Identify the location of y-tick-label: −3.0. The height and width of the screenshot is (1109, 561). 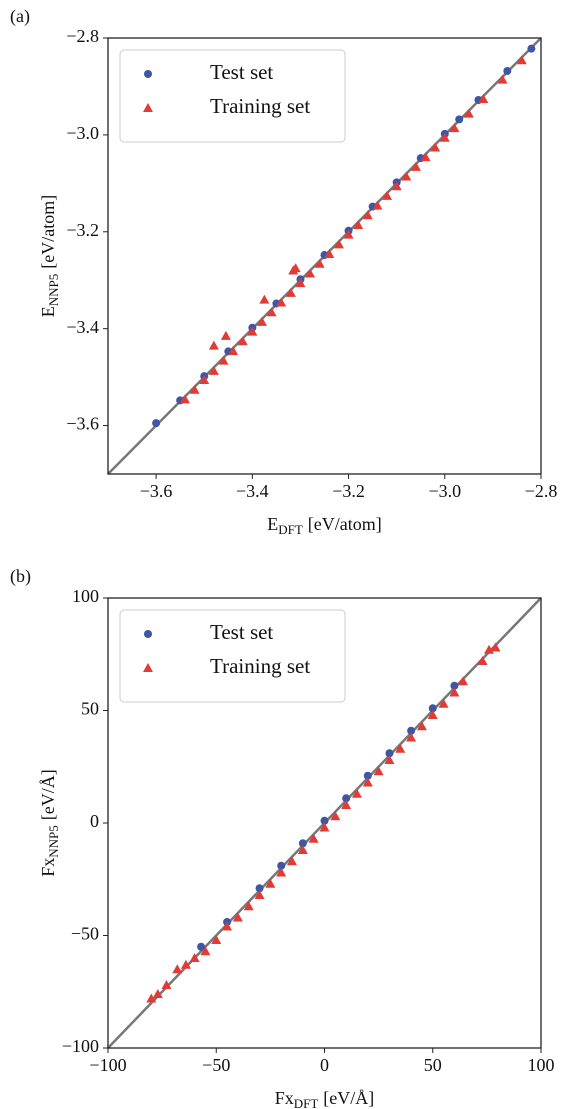
(82, 133).